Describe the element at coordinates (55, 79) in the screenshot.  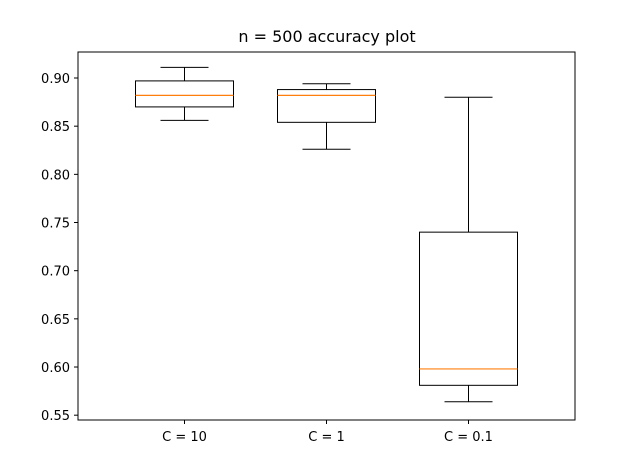
I see `y-tick-label: 0.90` at that location.